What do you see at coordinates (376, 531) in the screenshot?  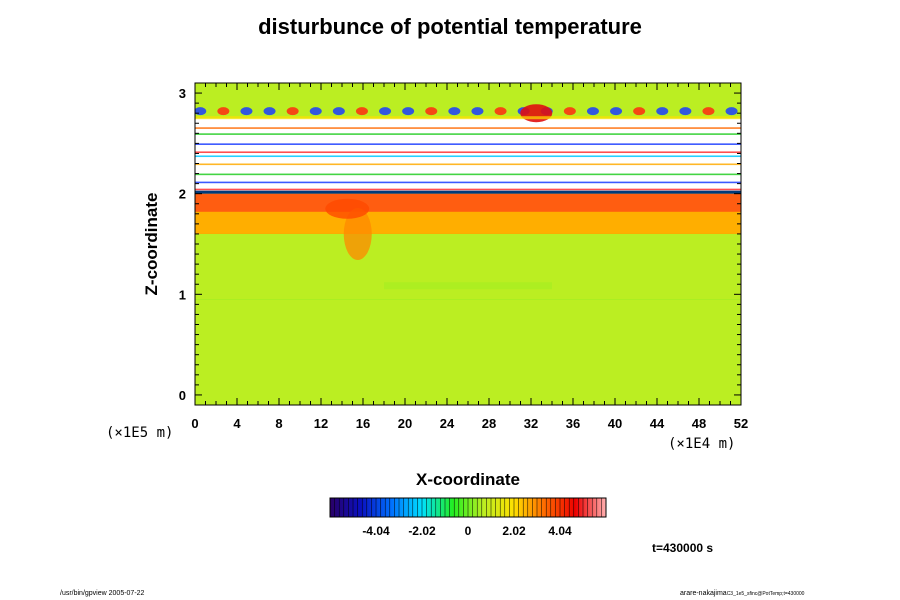 I see `colorbar-tick-label: -4.04` at bounding box center [376, 531].